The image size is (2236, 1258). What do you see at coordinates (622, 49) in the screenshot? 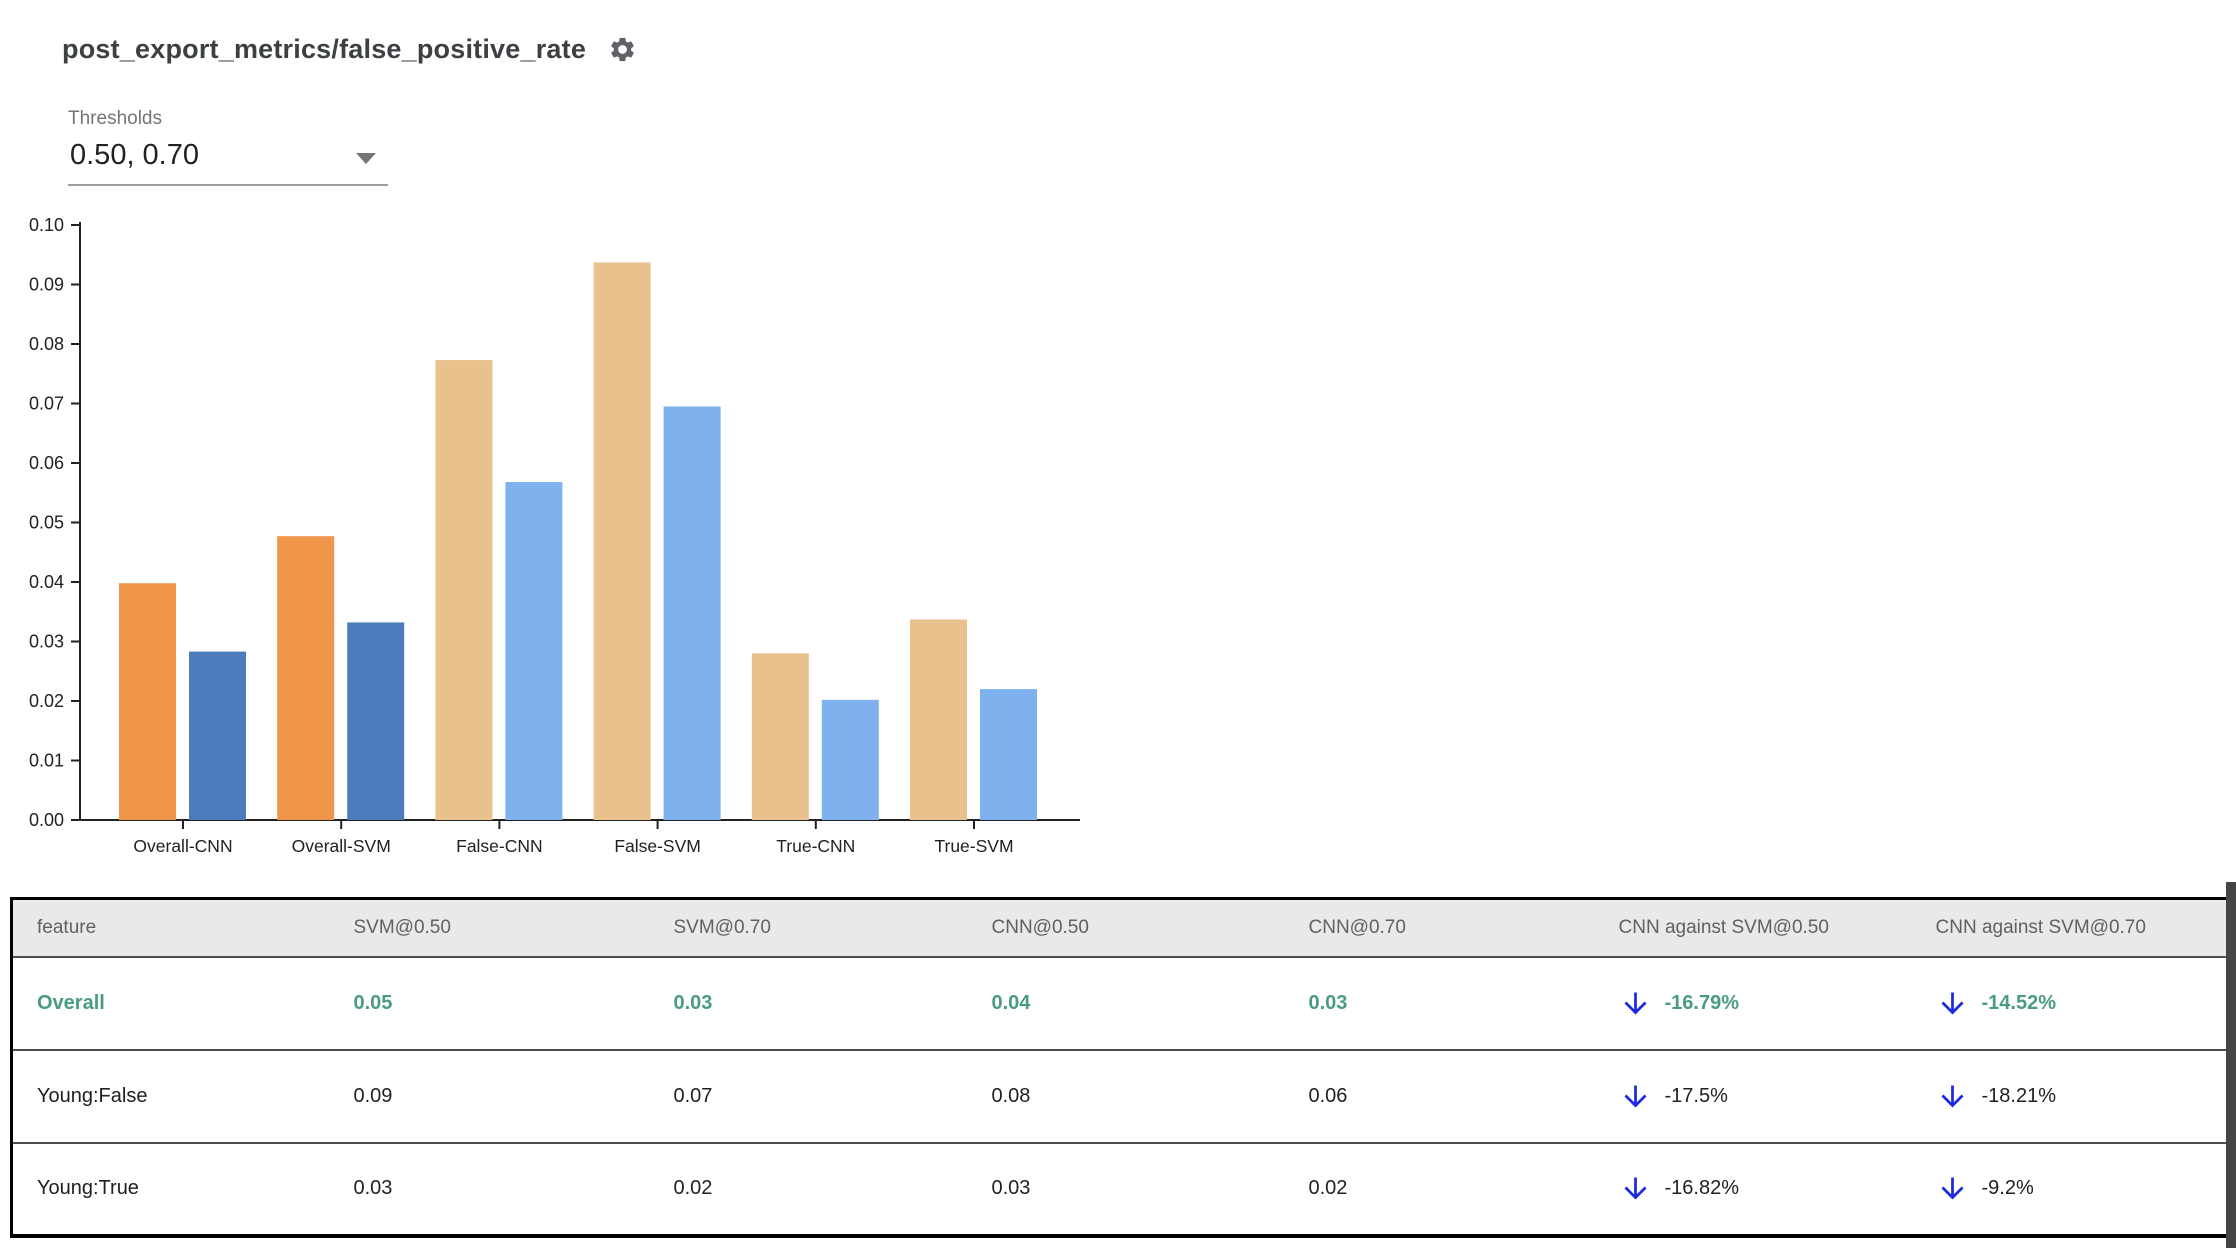
I see `settings-gear-icon` at bounding box center [622, 49].